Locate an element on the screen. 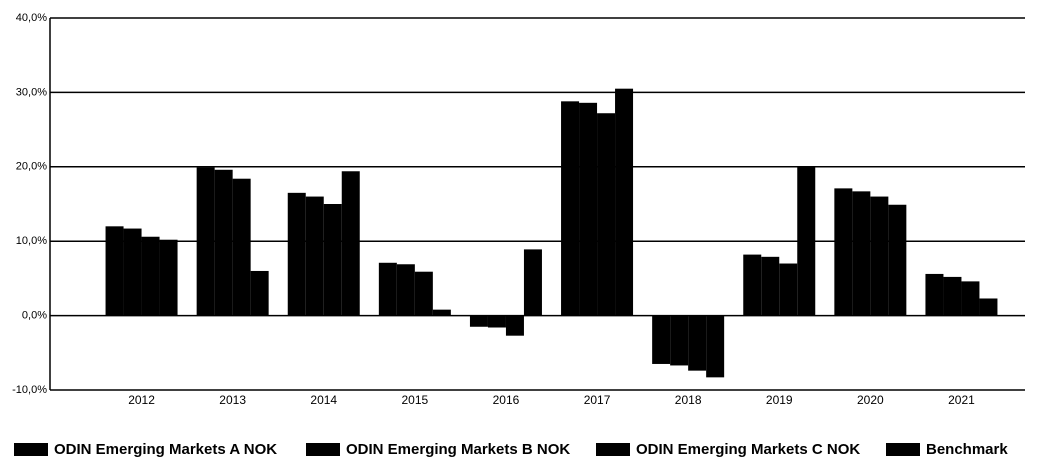  x-tick-label: 2018 is located at coordinates (688, 400).